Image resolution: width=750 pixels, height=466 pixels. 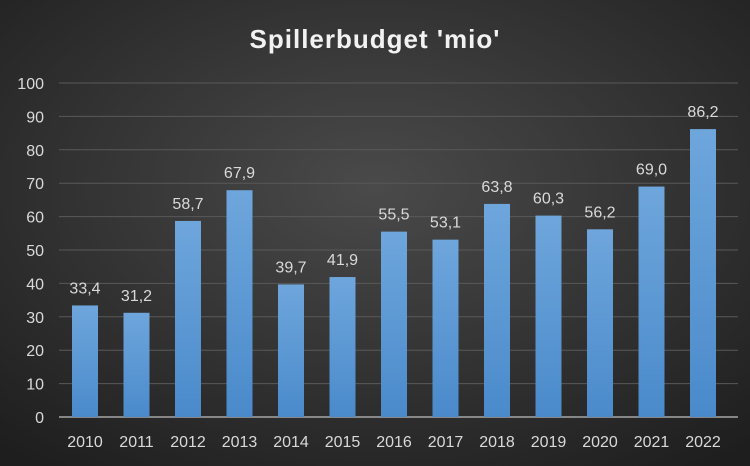 What do you see at coordinates (35, 284) in the screenshot?
I see `y-tick-label: 40` at bounding box center [35, 284].